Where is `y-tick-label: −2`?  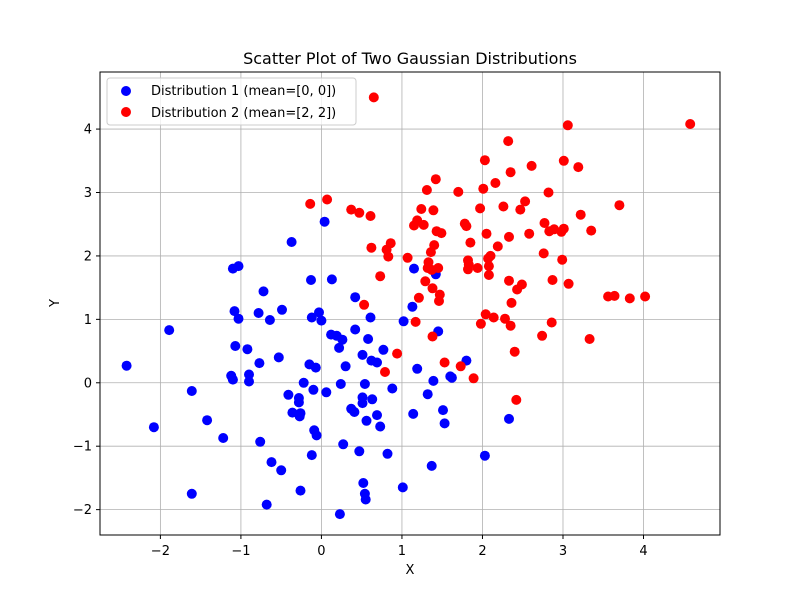 y-tick-label: −2 is located at coordinates (82, 510).